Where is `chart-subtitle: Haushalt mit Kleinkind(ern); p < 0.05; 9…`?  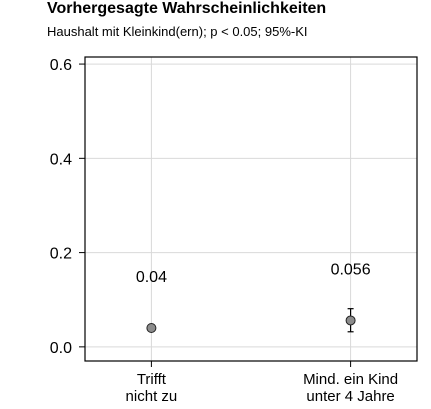 chart-subtitle: Haushalt mit Kleinkind(ern); p < 0.05; 9… is located at coordinates (177, 31).